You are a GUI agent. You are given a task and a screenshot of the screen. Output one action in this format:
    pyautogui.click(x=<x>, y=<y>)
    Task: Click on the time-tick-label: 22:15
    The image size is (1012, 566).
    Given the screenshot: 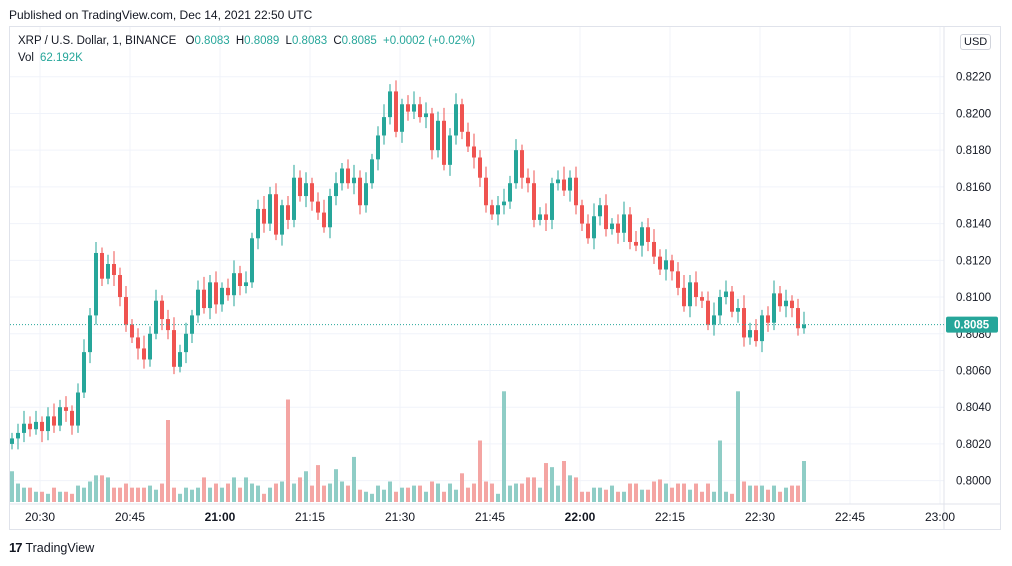 What is the action you would take?
    pyautogui.click(x=670, y=517)
    